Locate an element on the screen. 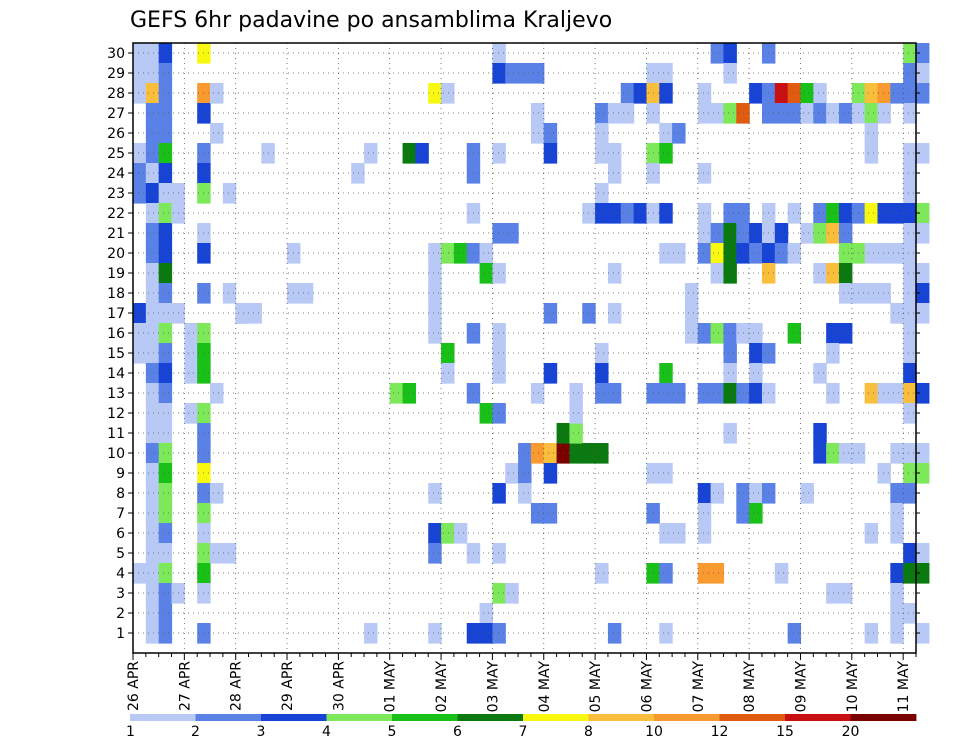 The height and width of the screenshot is (742, 960). colorbar-label: 5 is located at coordinates (392, 732).